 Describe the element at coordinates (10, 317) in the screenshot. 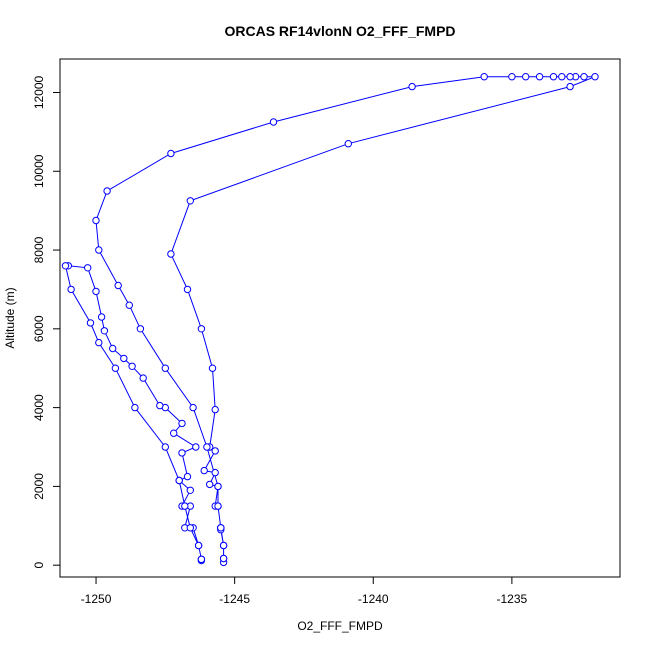

I see `y-axis-label: Altitude (m)` at that location.